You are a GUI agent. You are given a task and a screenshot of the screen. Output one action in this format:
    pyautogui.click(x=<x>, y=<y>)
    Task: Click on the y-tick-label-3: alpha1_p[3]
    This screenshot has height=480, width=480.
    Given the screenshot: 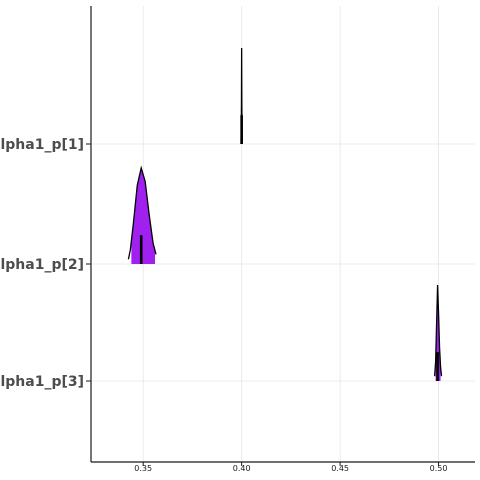 What is the action you would take?
    pyautogui.click(x=42, y=382)
    